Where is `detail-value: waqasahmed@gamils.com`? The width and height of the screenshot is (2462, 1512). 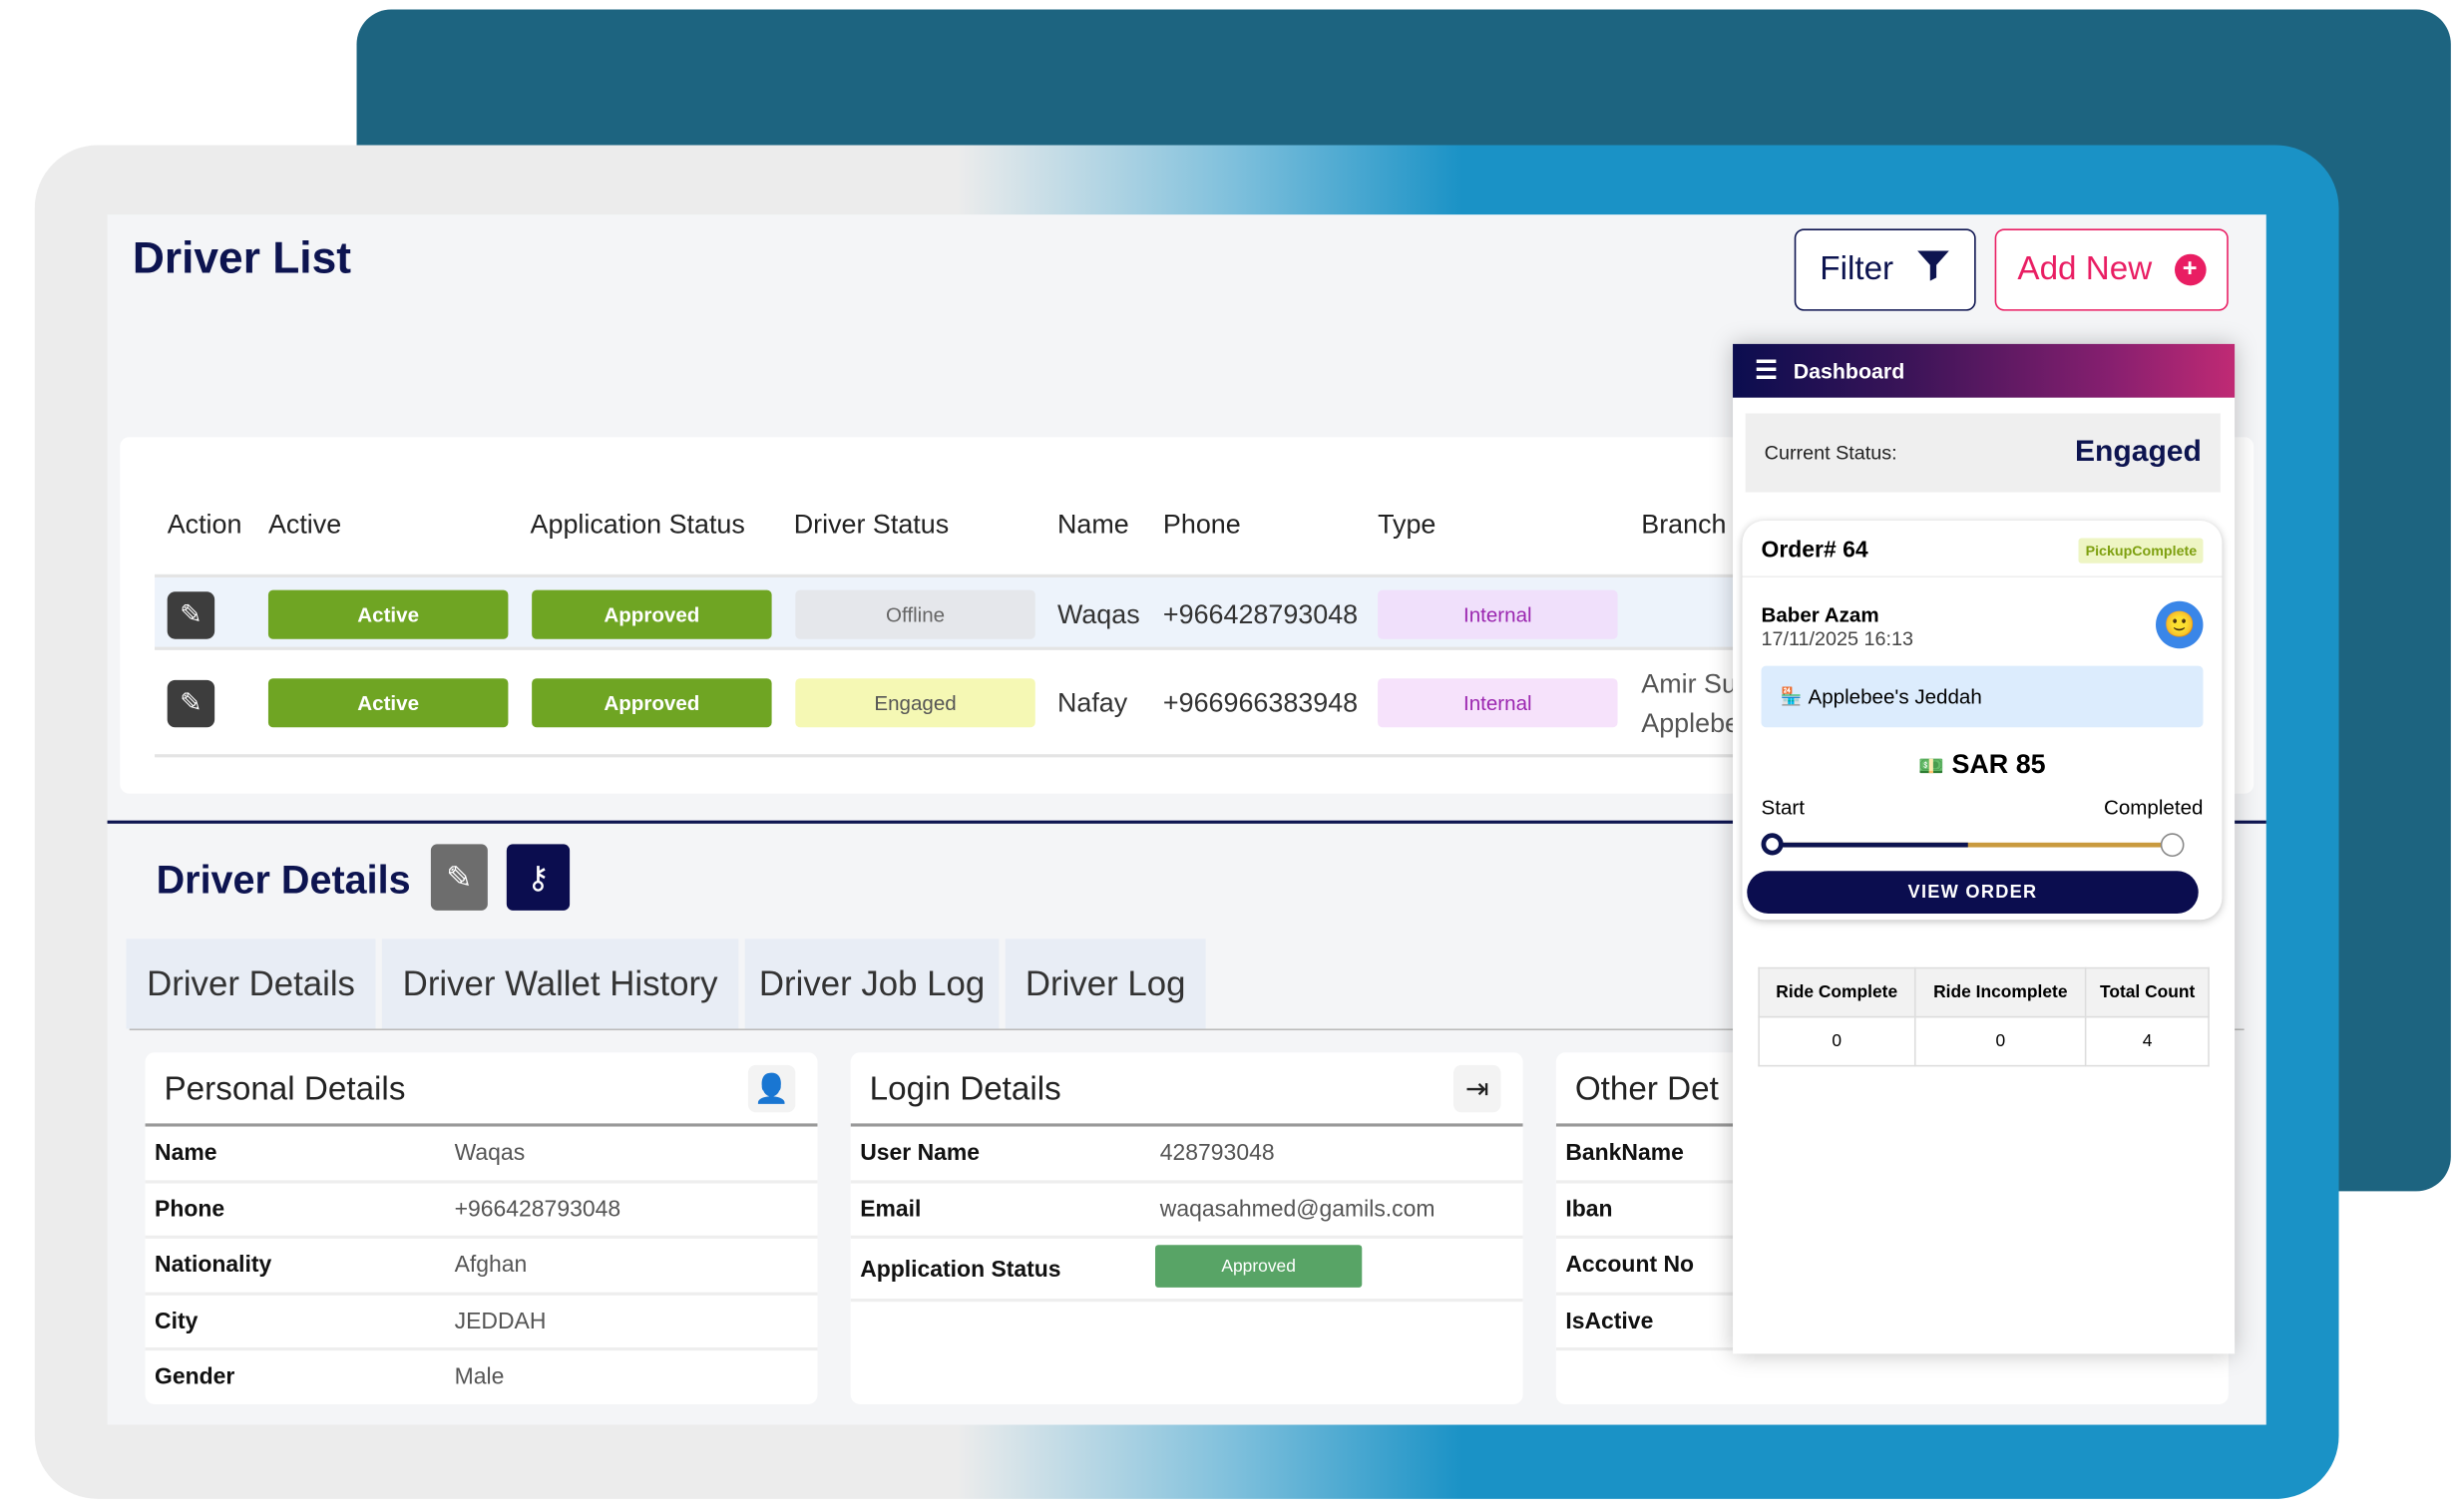
detail-value: waqasahmed@gamils.com is located at coordinates (1298, 1209).